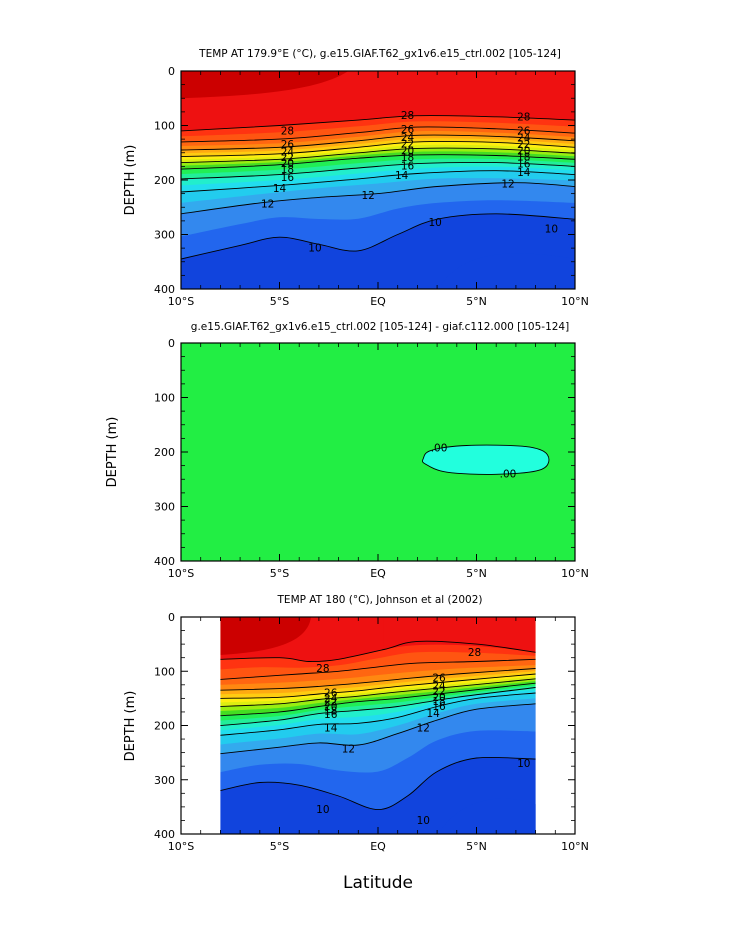 Image resolution: width=733 pixels, height=945 pixels. What do you see at coordinates (112, 452) in the screenshot?
I see `panel-difference-ylabel: DEPTH (m)` at bounding box center [112, 452].